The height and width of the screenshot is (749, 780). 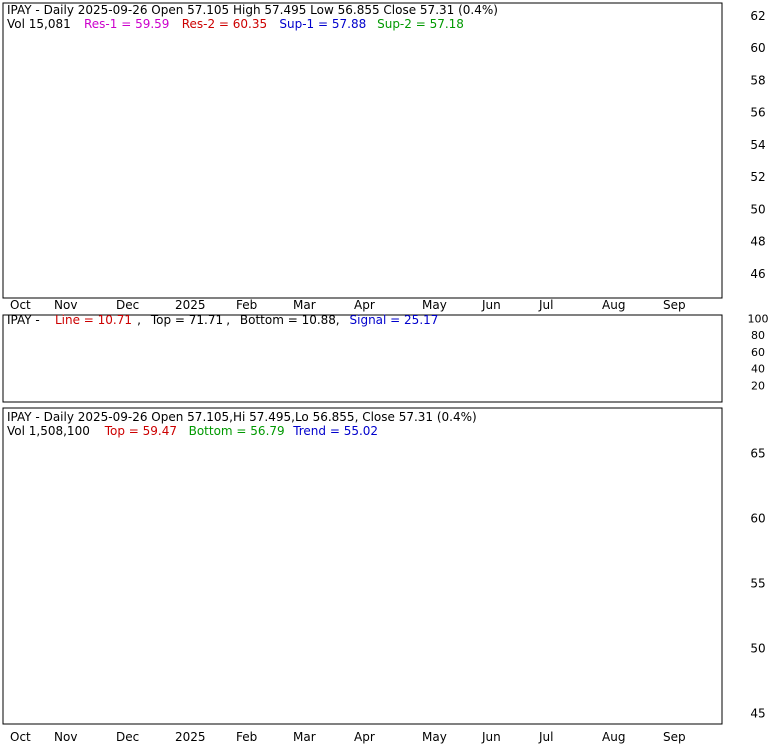 I want to click on y-tick-label: 100, so click(x=758, y=318).